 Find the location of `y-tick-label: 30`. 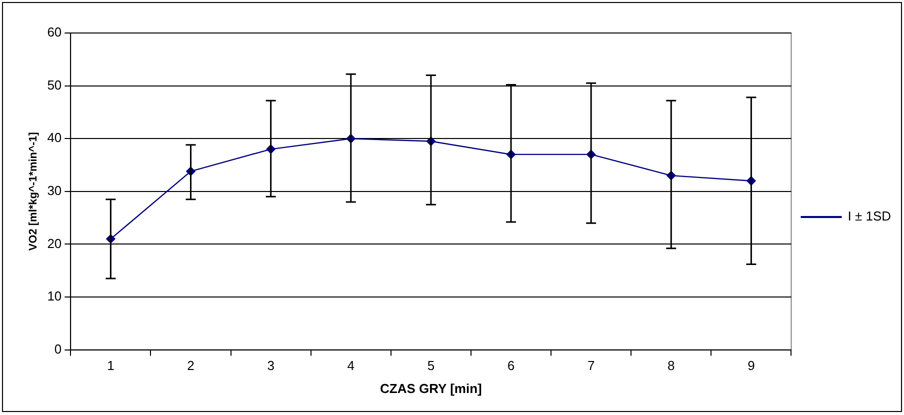

y-tick-label: 30 is located at coordinates (54, 190).